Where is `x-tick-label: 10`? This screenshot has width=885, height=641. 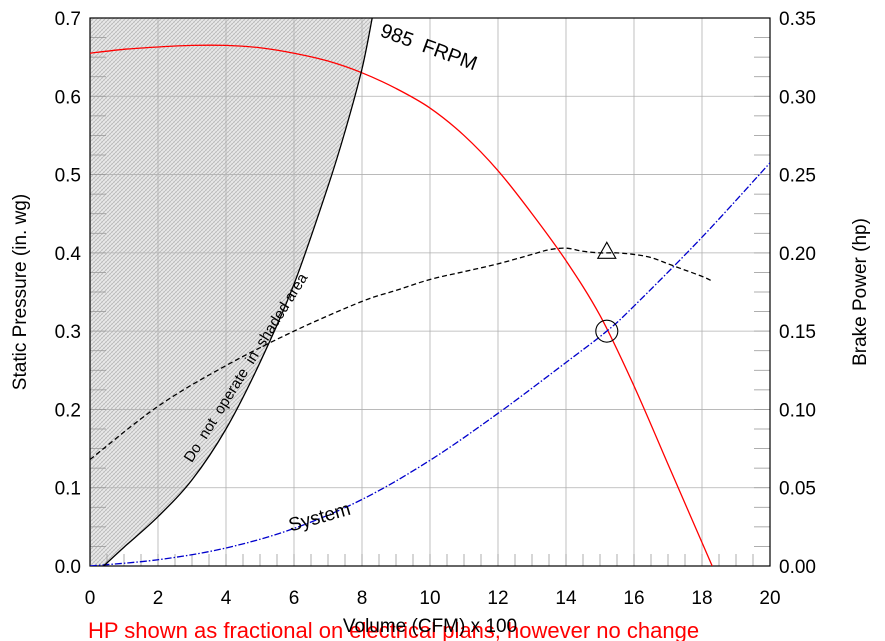 x-tick-label: 10 is located at coordinates (429, 598).